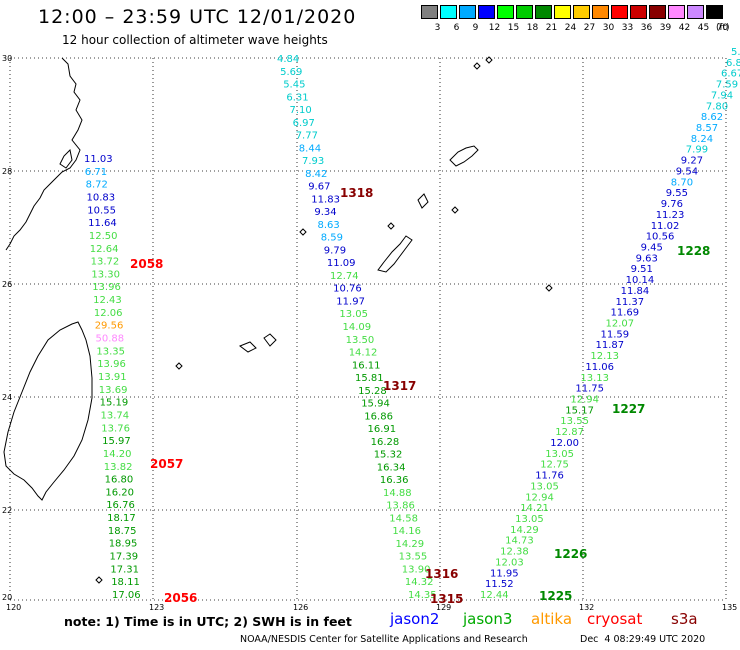 The image size is (740, 650). Describe the element at coordinates (423, 201) in the screenshot. I see `tokunoshima-coastline` at that location.